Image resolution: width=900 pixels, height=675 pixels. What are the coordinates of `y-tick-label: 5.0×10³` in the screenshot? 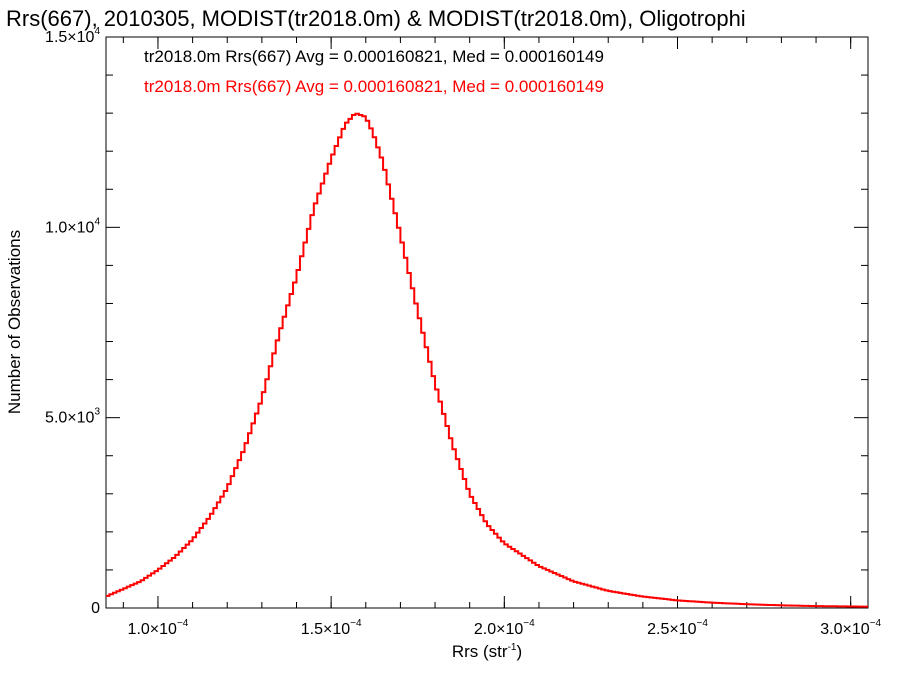 It's located at (72, 417).